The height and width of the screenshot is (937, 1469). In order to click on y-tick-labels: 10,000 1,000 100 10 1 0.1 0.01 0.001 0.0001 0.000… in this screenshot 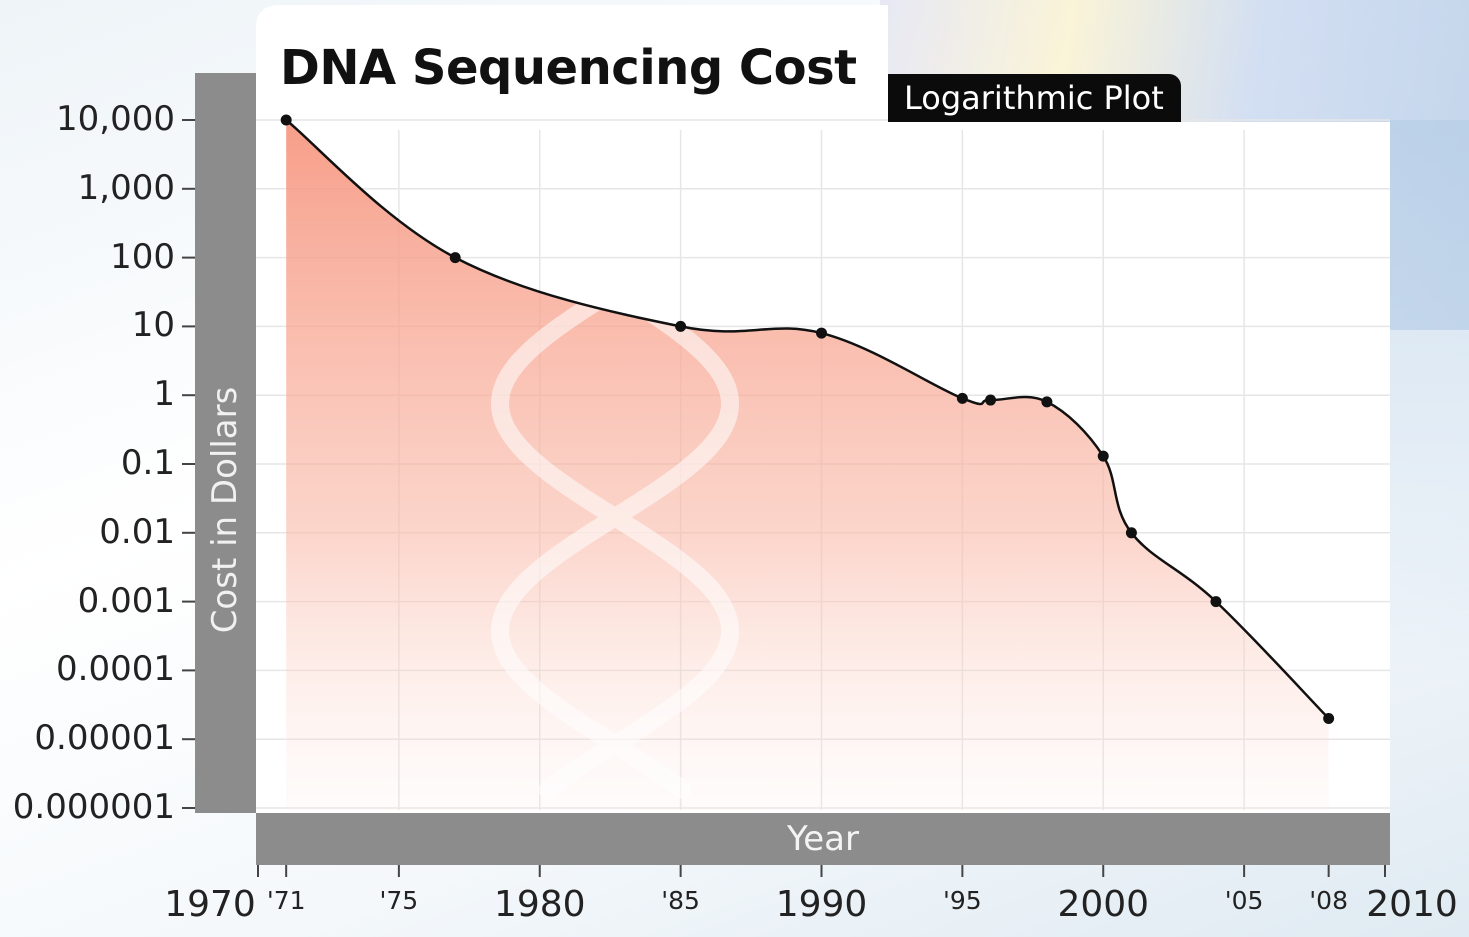, I will do `click(87, 468)`.